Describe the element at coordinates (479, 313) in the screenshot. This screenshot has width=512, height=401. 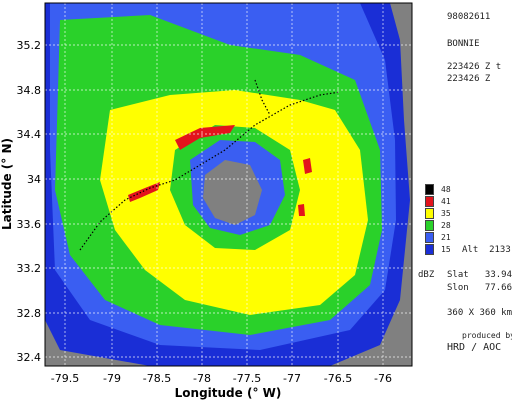
I see `domain-extent: 360 X 360 km` at that location.